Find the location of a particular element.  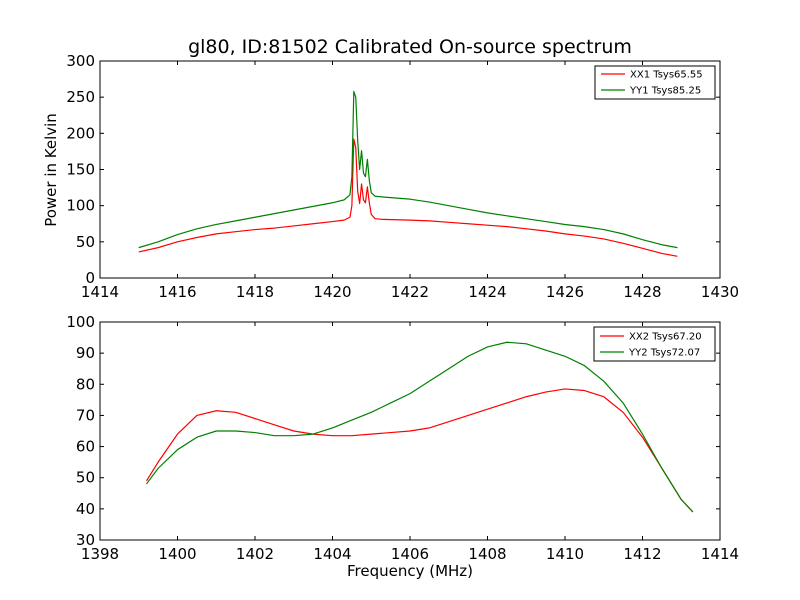

bottom-x-tick-label: 1414 is located at coordinates (720, 554).